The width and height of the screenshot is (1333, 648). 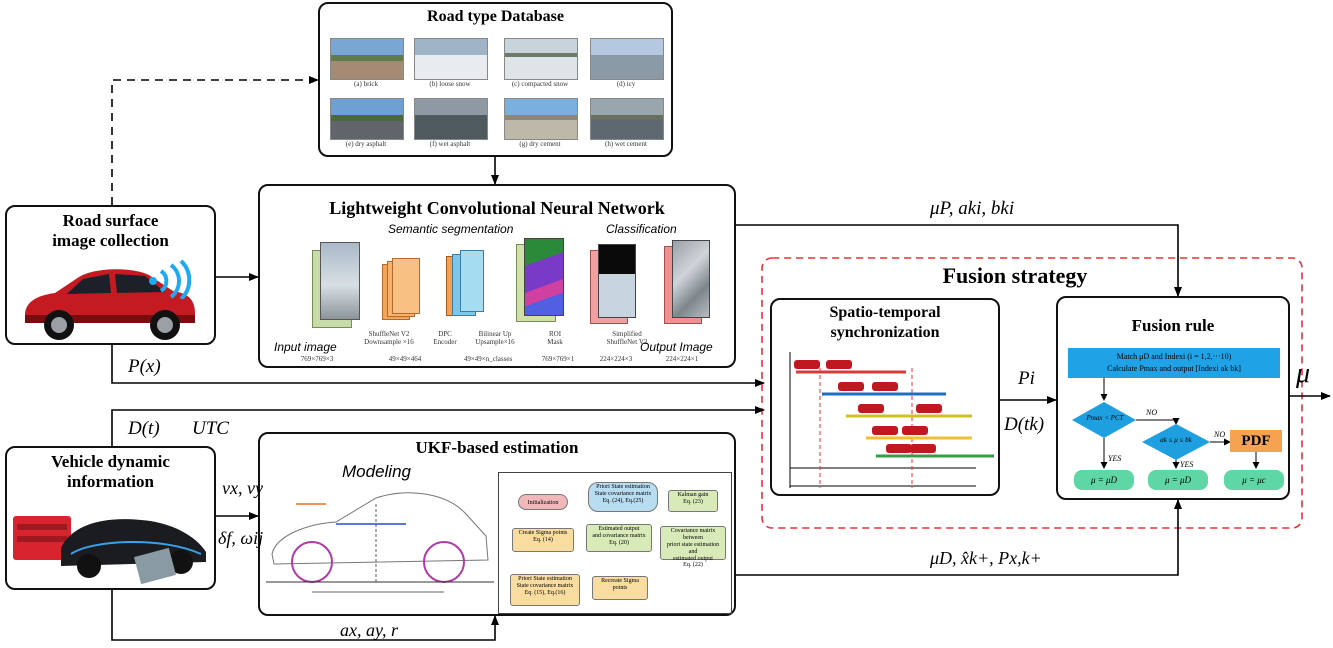 I want to click on vehicle-info-title-1: Vehicle dynamic, so click(x=110, y=461).